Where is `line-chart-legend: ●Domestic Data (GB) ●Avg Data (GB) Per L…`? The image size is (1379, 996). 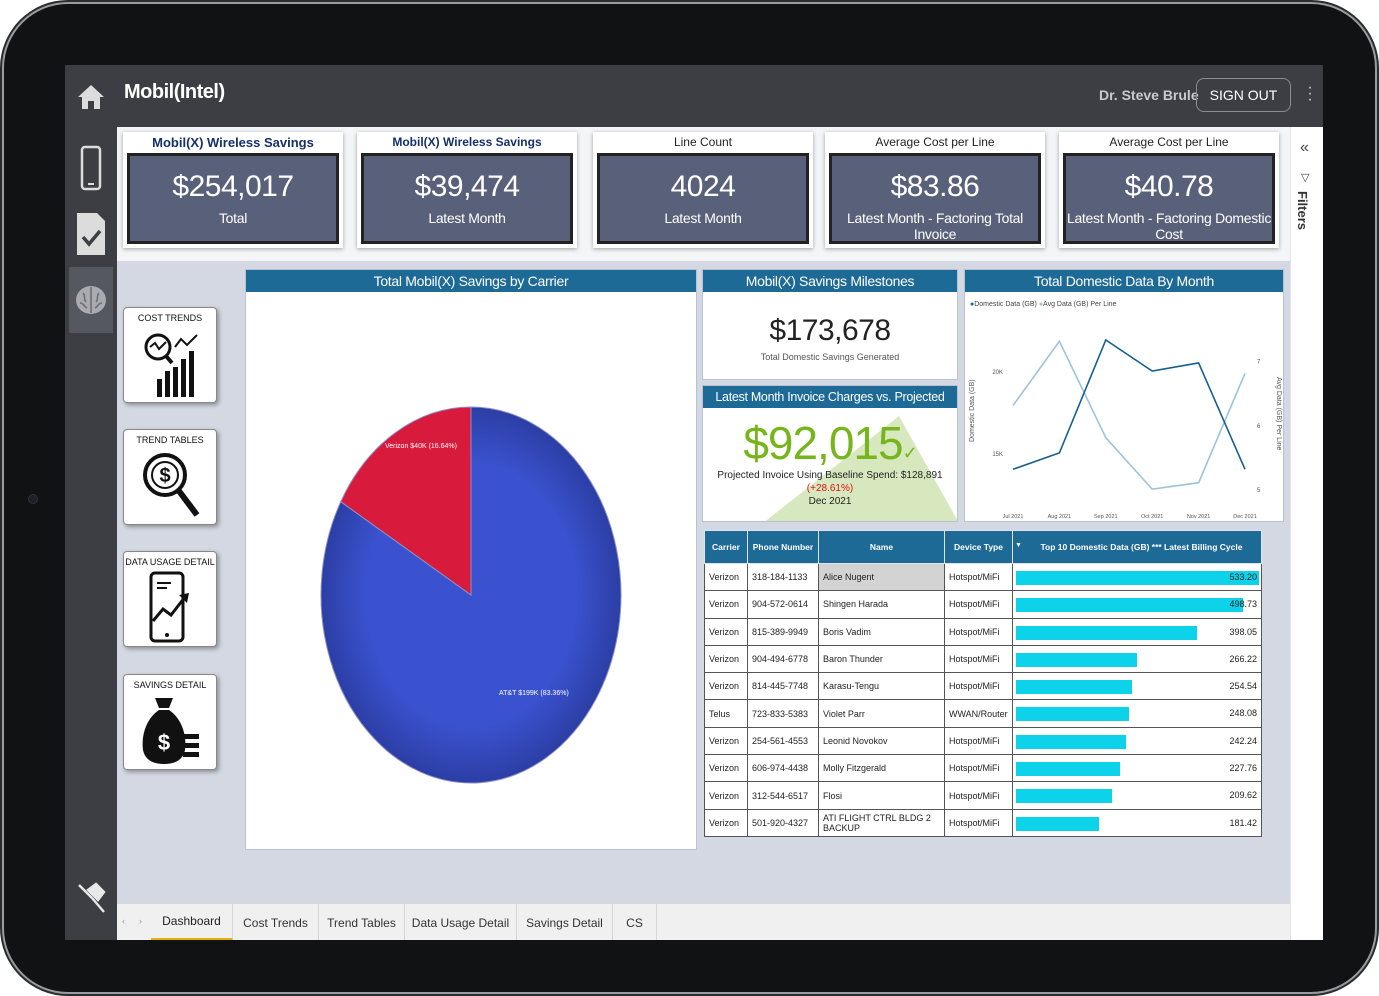 line-chart-legend: ●Domestic Data (GB) ●Avg Data (GB) Per L… is located at coordinates (1043, 304).